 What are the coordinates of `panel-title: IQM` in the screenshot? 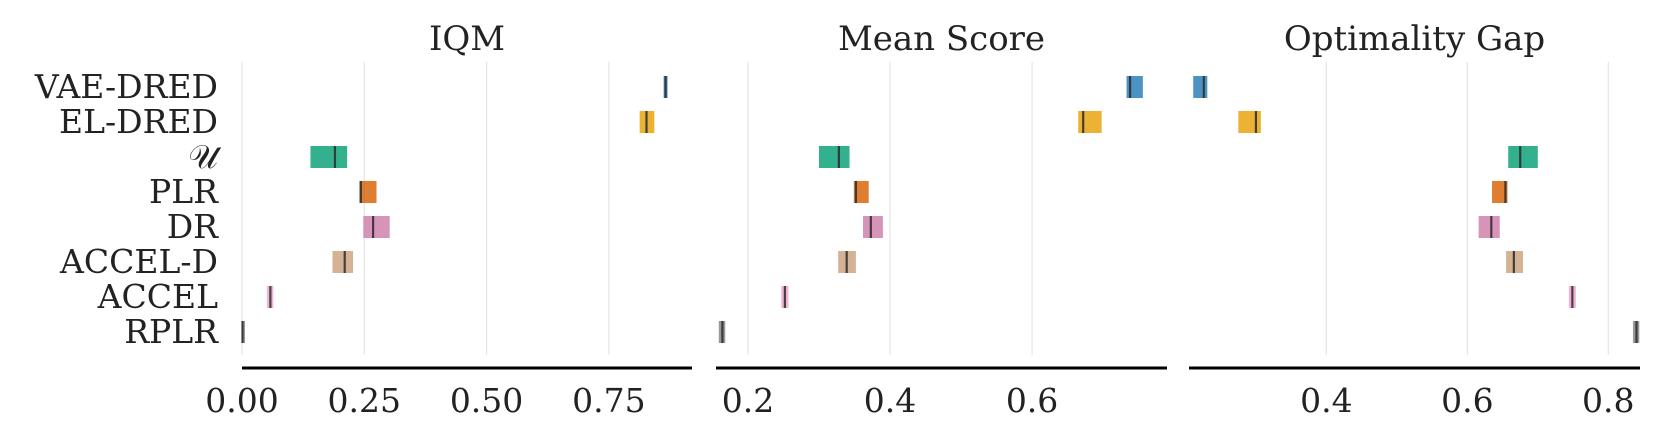 It's located at (467, 39).